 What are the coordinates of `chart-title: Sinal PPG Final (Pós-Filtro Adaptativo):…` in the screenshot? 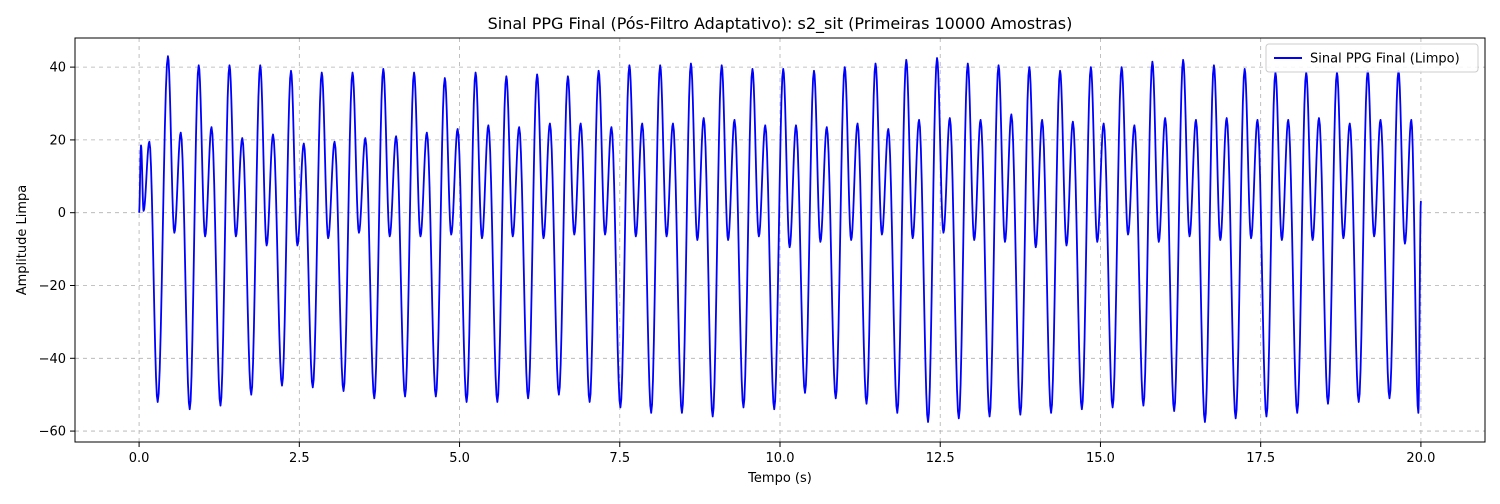 It's located at (780, 24).